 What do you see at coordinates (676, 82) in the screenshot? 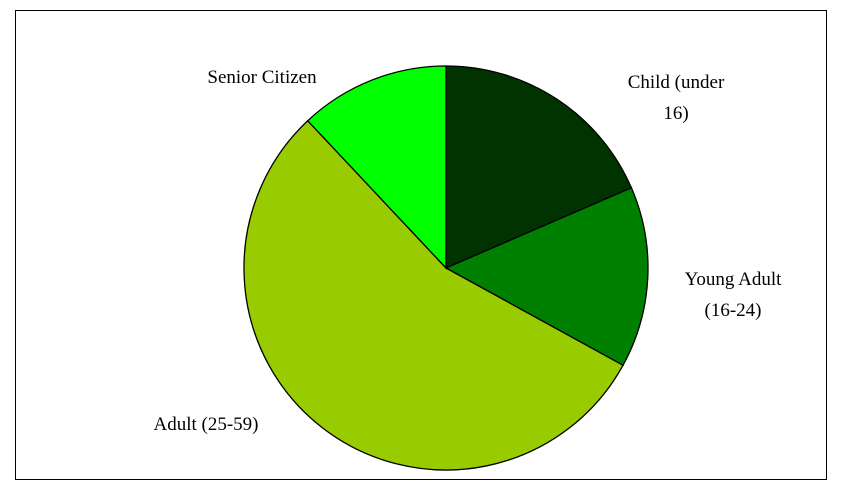
I see `pie-label-line: Child (under` at bounding box center [676, 82].